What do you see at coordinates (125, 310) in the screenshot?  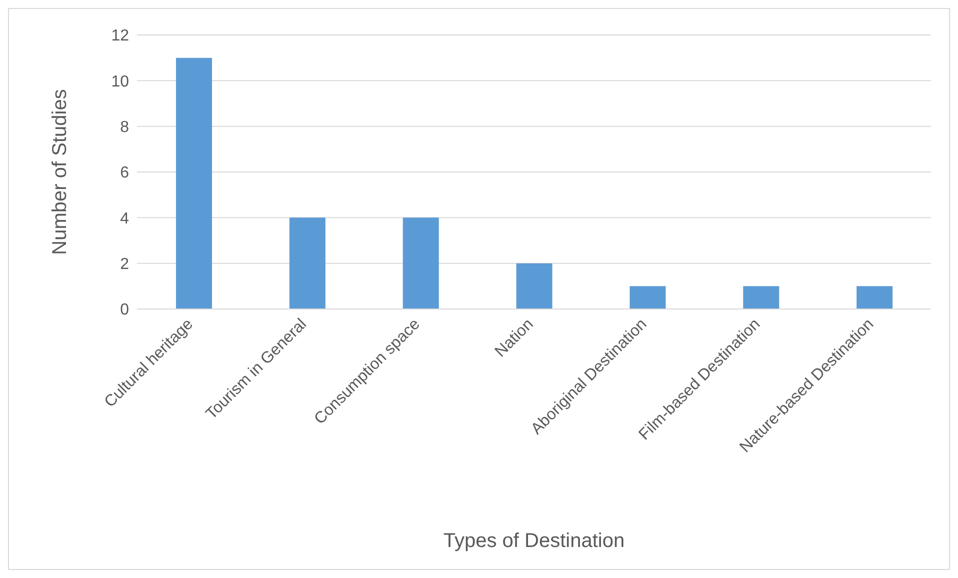 I see `y-tick-label: 0` at bounding box center [125, 310].